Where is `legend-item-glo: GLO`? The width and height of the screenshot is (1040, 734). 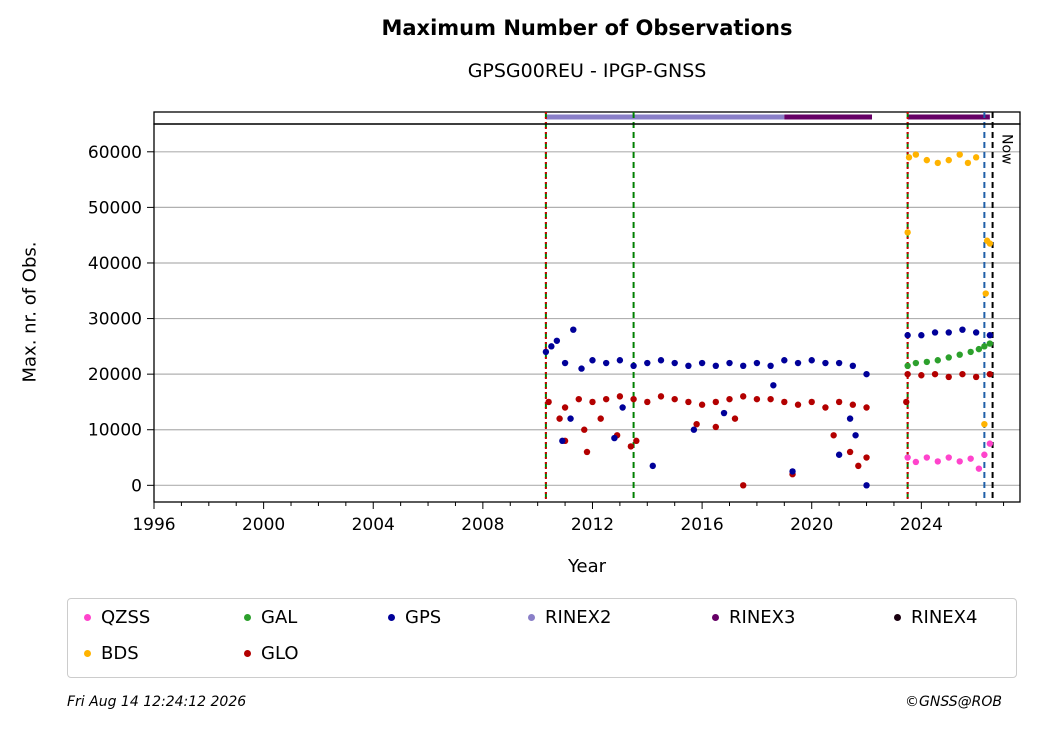 legend-item-glo: GLO is located at coordinates (271, 653).